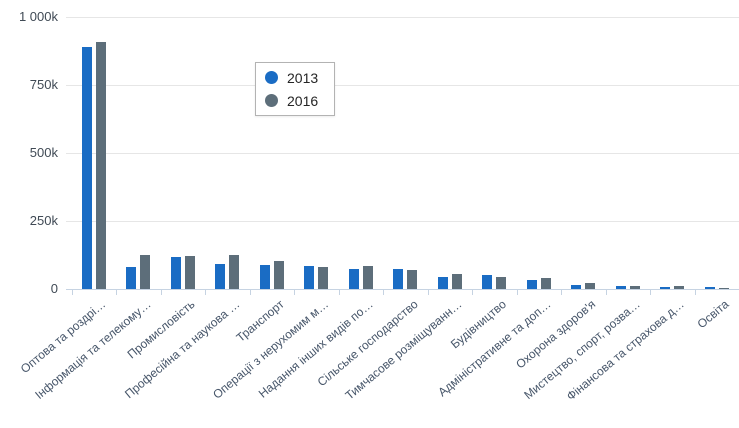 This screenshot has width=739, height=428. Describe the element at coordinates (303, 100) in the screenshot. I see `legend-label-2016: 2016` at that location.